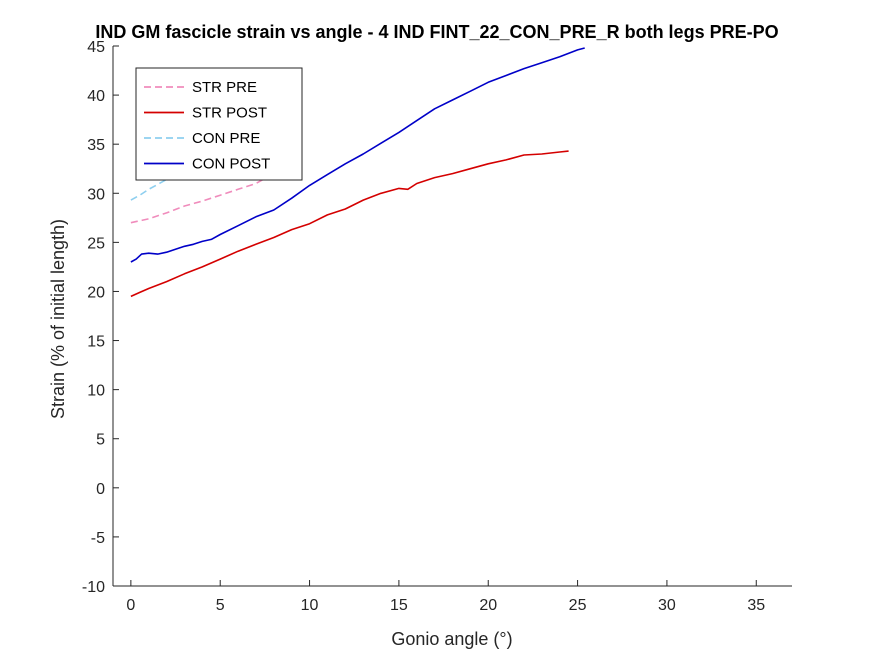 The height and width of the screenshot is (656, 875). Describe the element at coordinates (96, 194) in the screenshot. I see `y-tick-label: 30` at that location.